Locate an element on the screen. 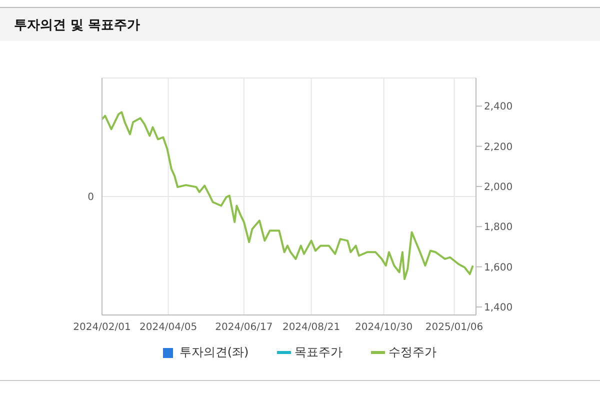 Image resolution: width=600 pixels, height=396 pixels. y2-tick-label: 1,400 is located at coordinates (498, 308).